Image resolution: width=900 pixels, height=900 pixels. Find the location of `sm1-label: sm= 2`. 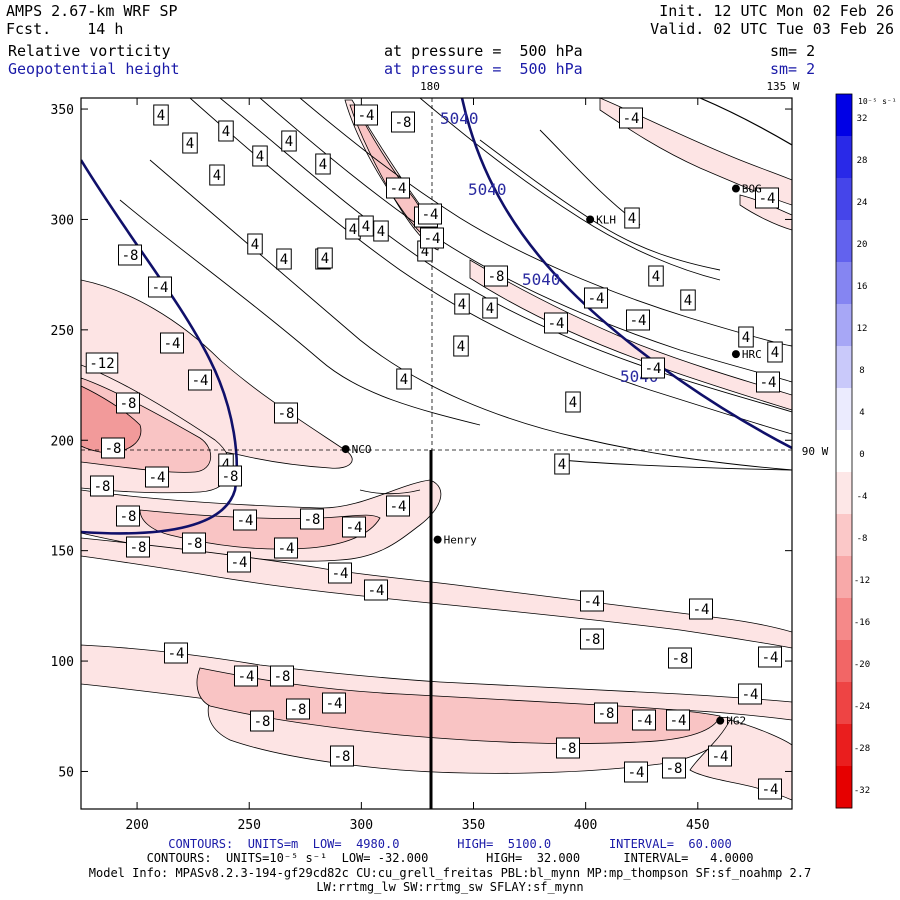

sm1-label: sm= 2 is located at coordinates (793, 51).